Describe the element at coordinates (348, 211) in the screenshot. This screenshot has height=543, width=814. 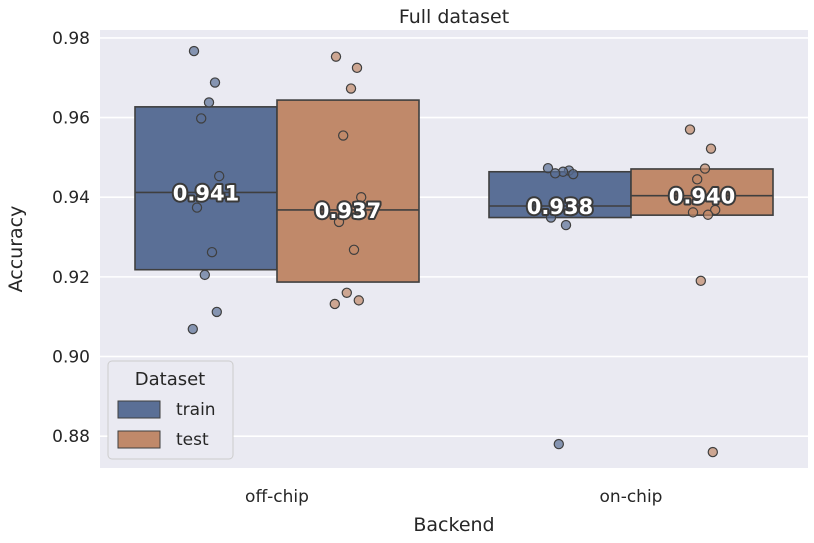
I see `median-label: 0.937` at that location.